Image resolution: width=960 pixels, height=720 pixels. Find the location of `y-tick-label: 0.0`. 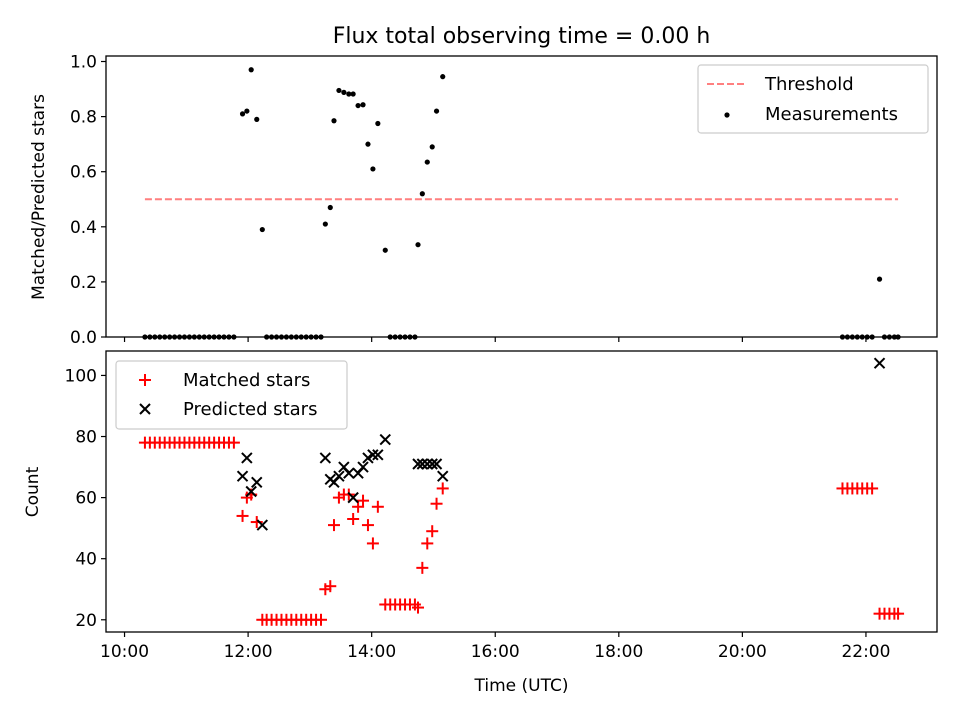

y-tick-label: 0.0 is located at coordinates (83, 338).